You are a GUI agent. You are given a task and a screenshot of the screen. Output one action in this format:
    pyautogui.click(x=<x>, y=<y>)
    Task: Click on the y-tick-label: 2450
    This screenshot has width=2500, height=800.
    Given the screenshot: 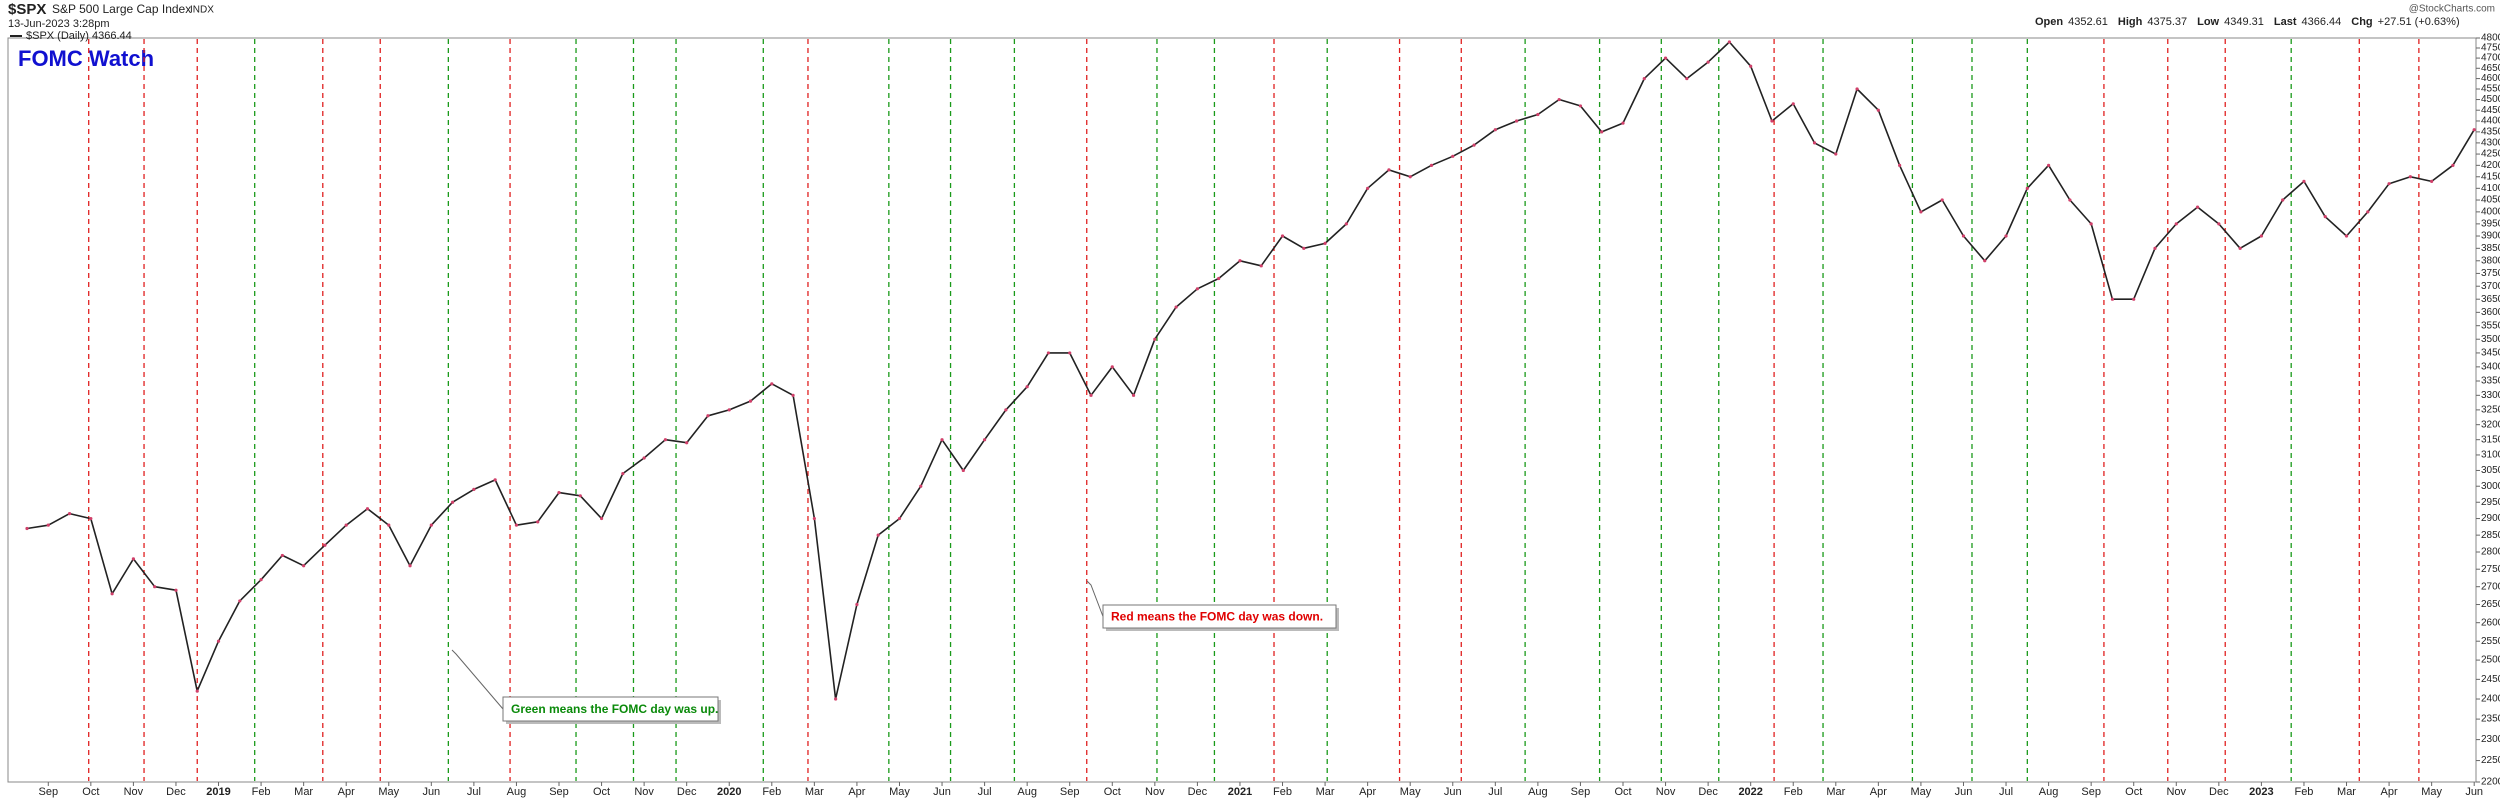 What is the action you would take?
    pyautogui.click(x=2490, y=679)
    